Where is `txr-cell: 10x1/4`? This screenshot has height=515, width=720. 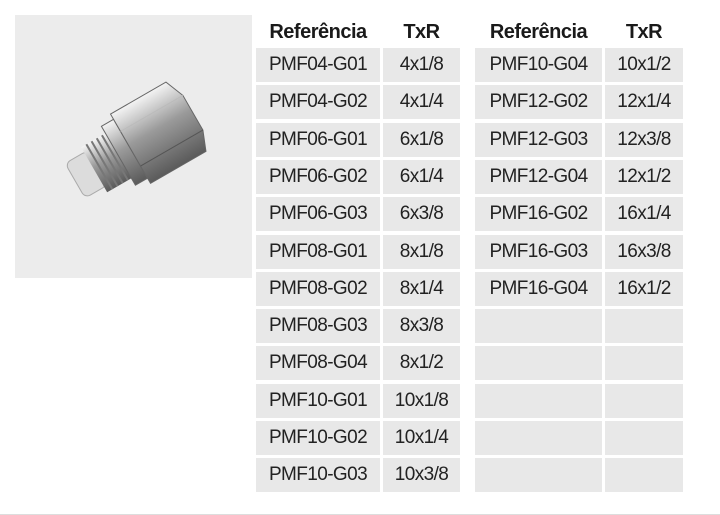
txr-cell: 10x1/4 is located at coordinates (421, 438).